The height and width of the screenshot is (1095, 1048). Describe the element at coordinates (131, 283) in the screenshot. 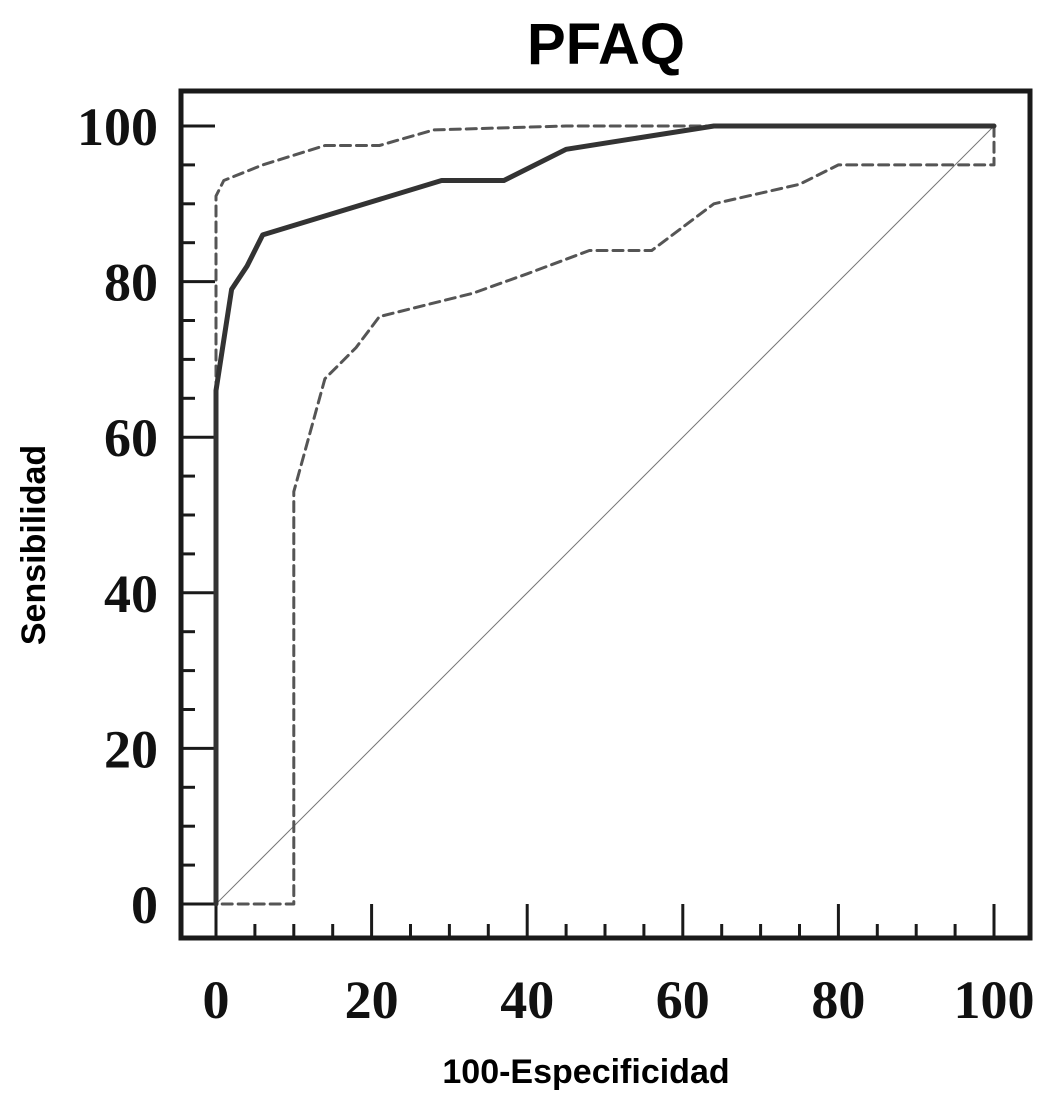

I see `y-tick-label: 80` at that location.